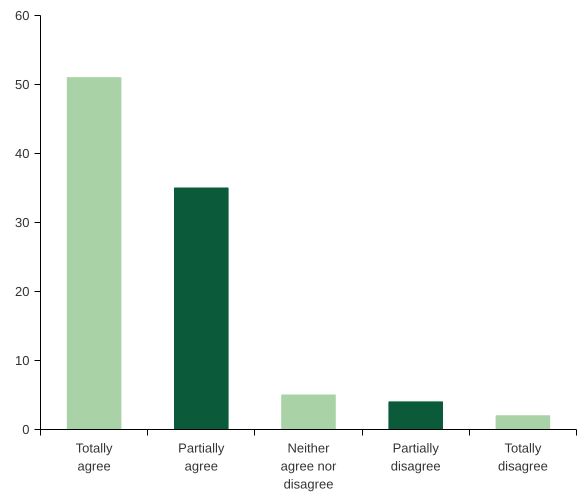 This screenshot has width=586, height=494. Describe the element at coordinates (415, 457) in the screenshot. I see `x-tick-label: Partially disagree` at that location.